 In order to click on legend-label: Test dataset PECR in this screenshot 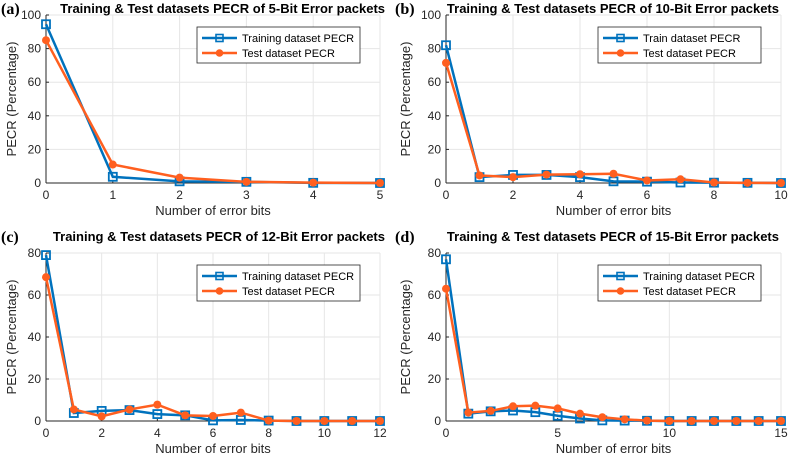, I will do `click(689, 54)`.